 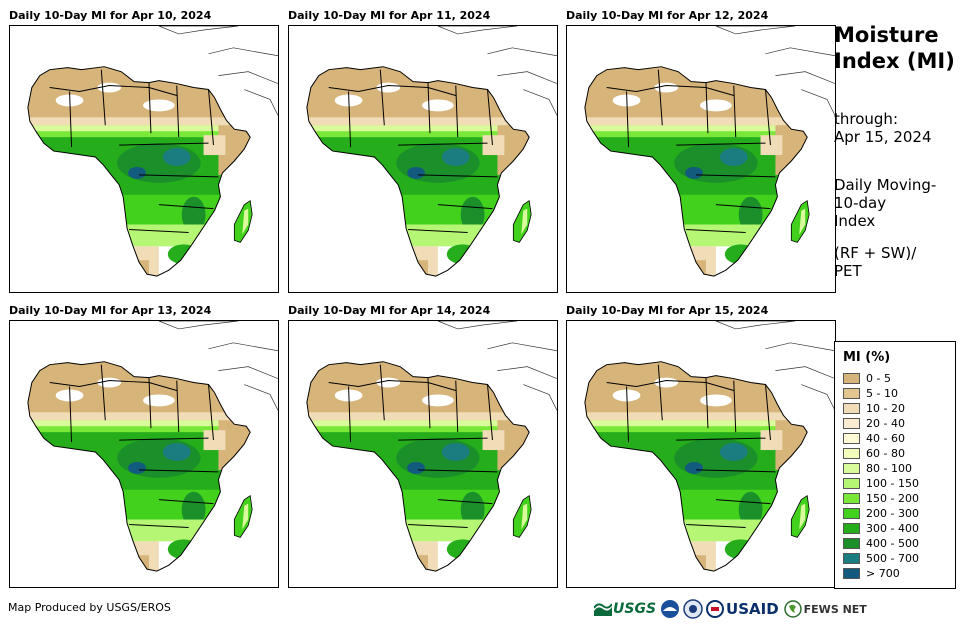 I want to click on legend-label: 400 - 500, so click(x=892, y=543).